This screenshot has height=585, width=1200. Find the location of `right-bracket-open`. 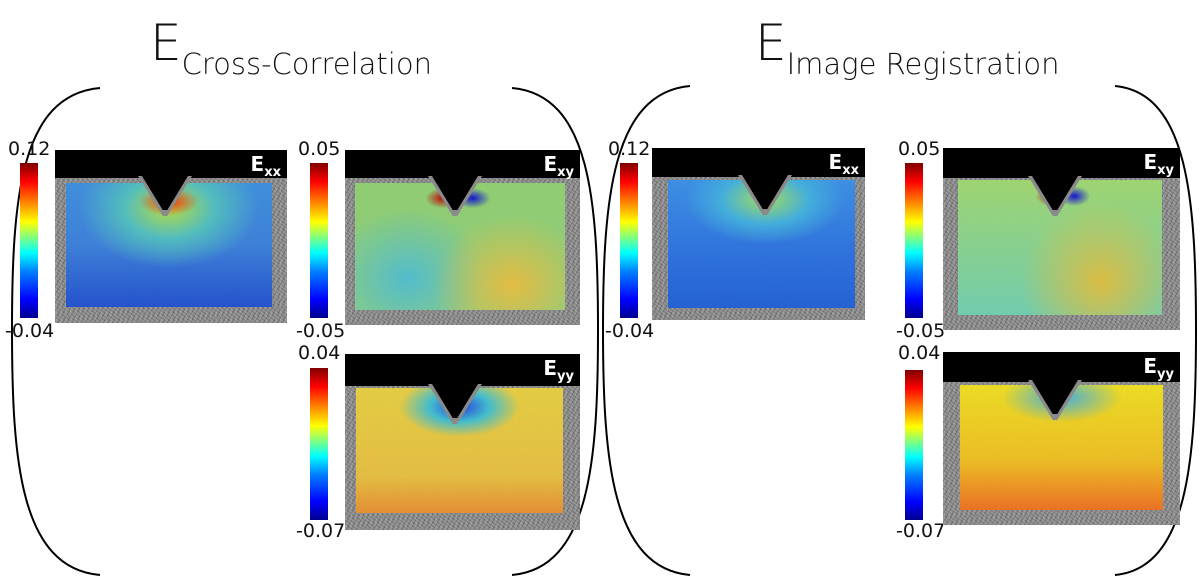

right-bracket-open is located at coordinates (646, 330).